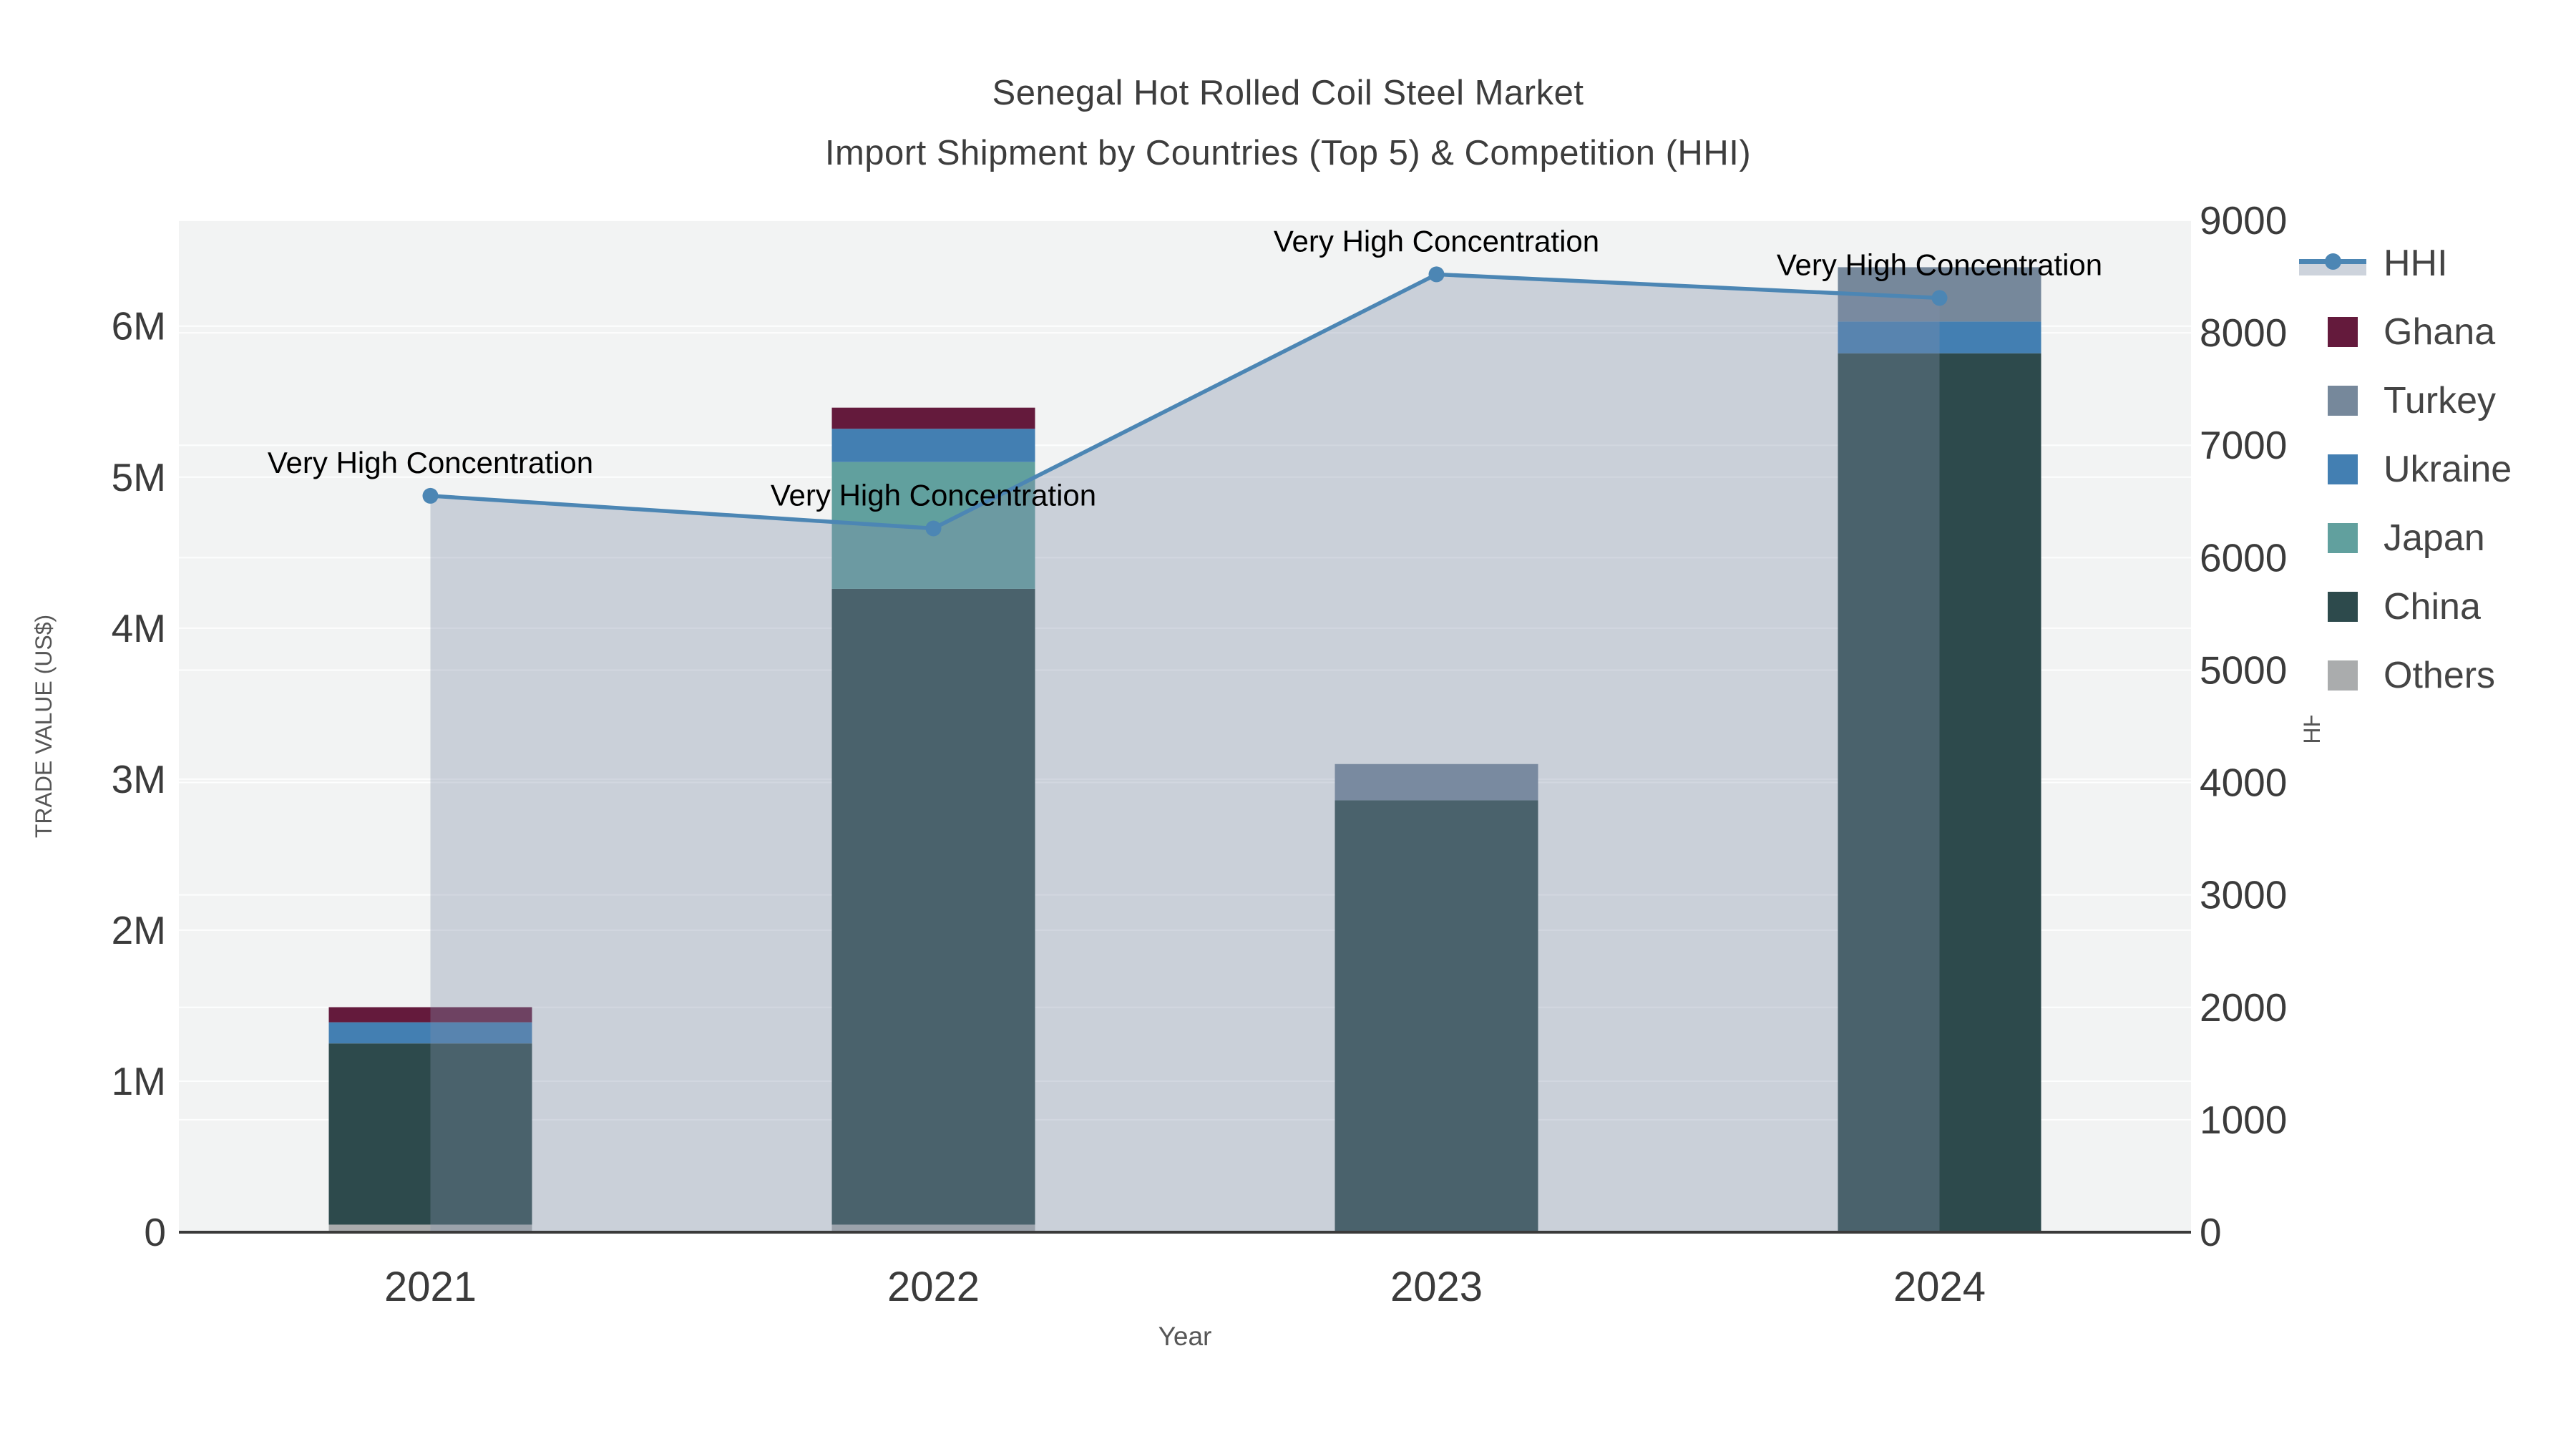 The image size is (2576, 1449). Describe the element at coordinates (933, 528) in the screenshot. I see `hhi-marker-2022` at that location.